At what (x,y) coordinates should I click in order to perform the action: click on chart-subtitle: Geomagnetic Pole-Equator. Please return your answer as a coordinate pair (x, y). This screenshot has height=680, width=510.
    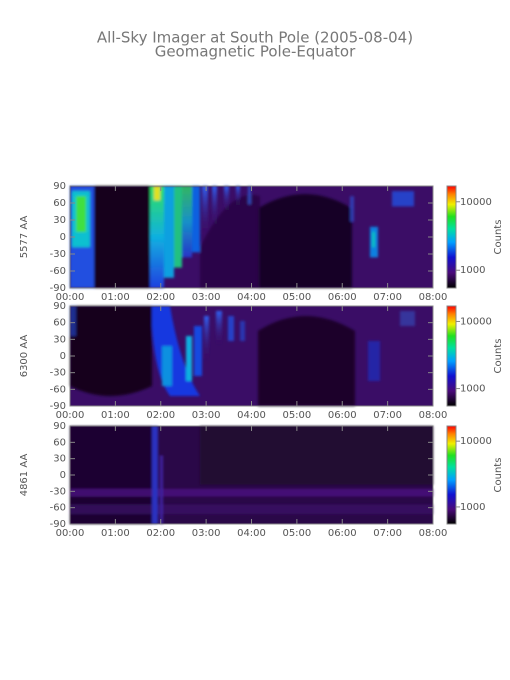
    Looking at the image, I should click on (255, 52).